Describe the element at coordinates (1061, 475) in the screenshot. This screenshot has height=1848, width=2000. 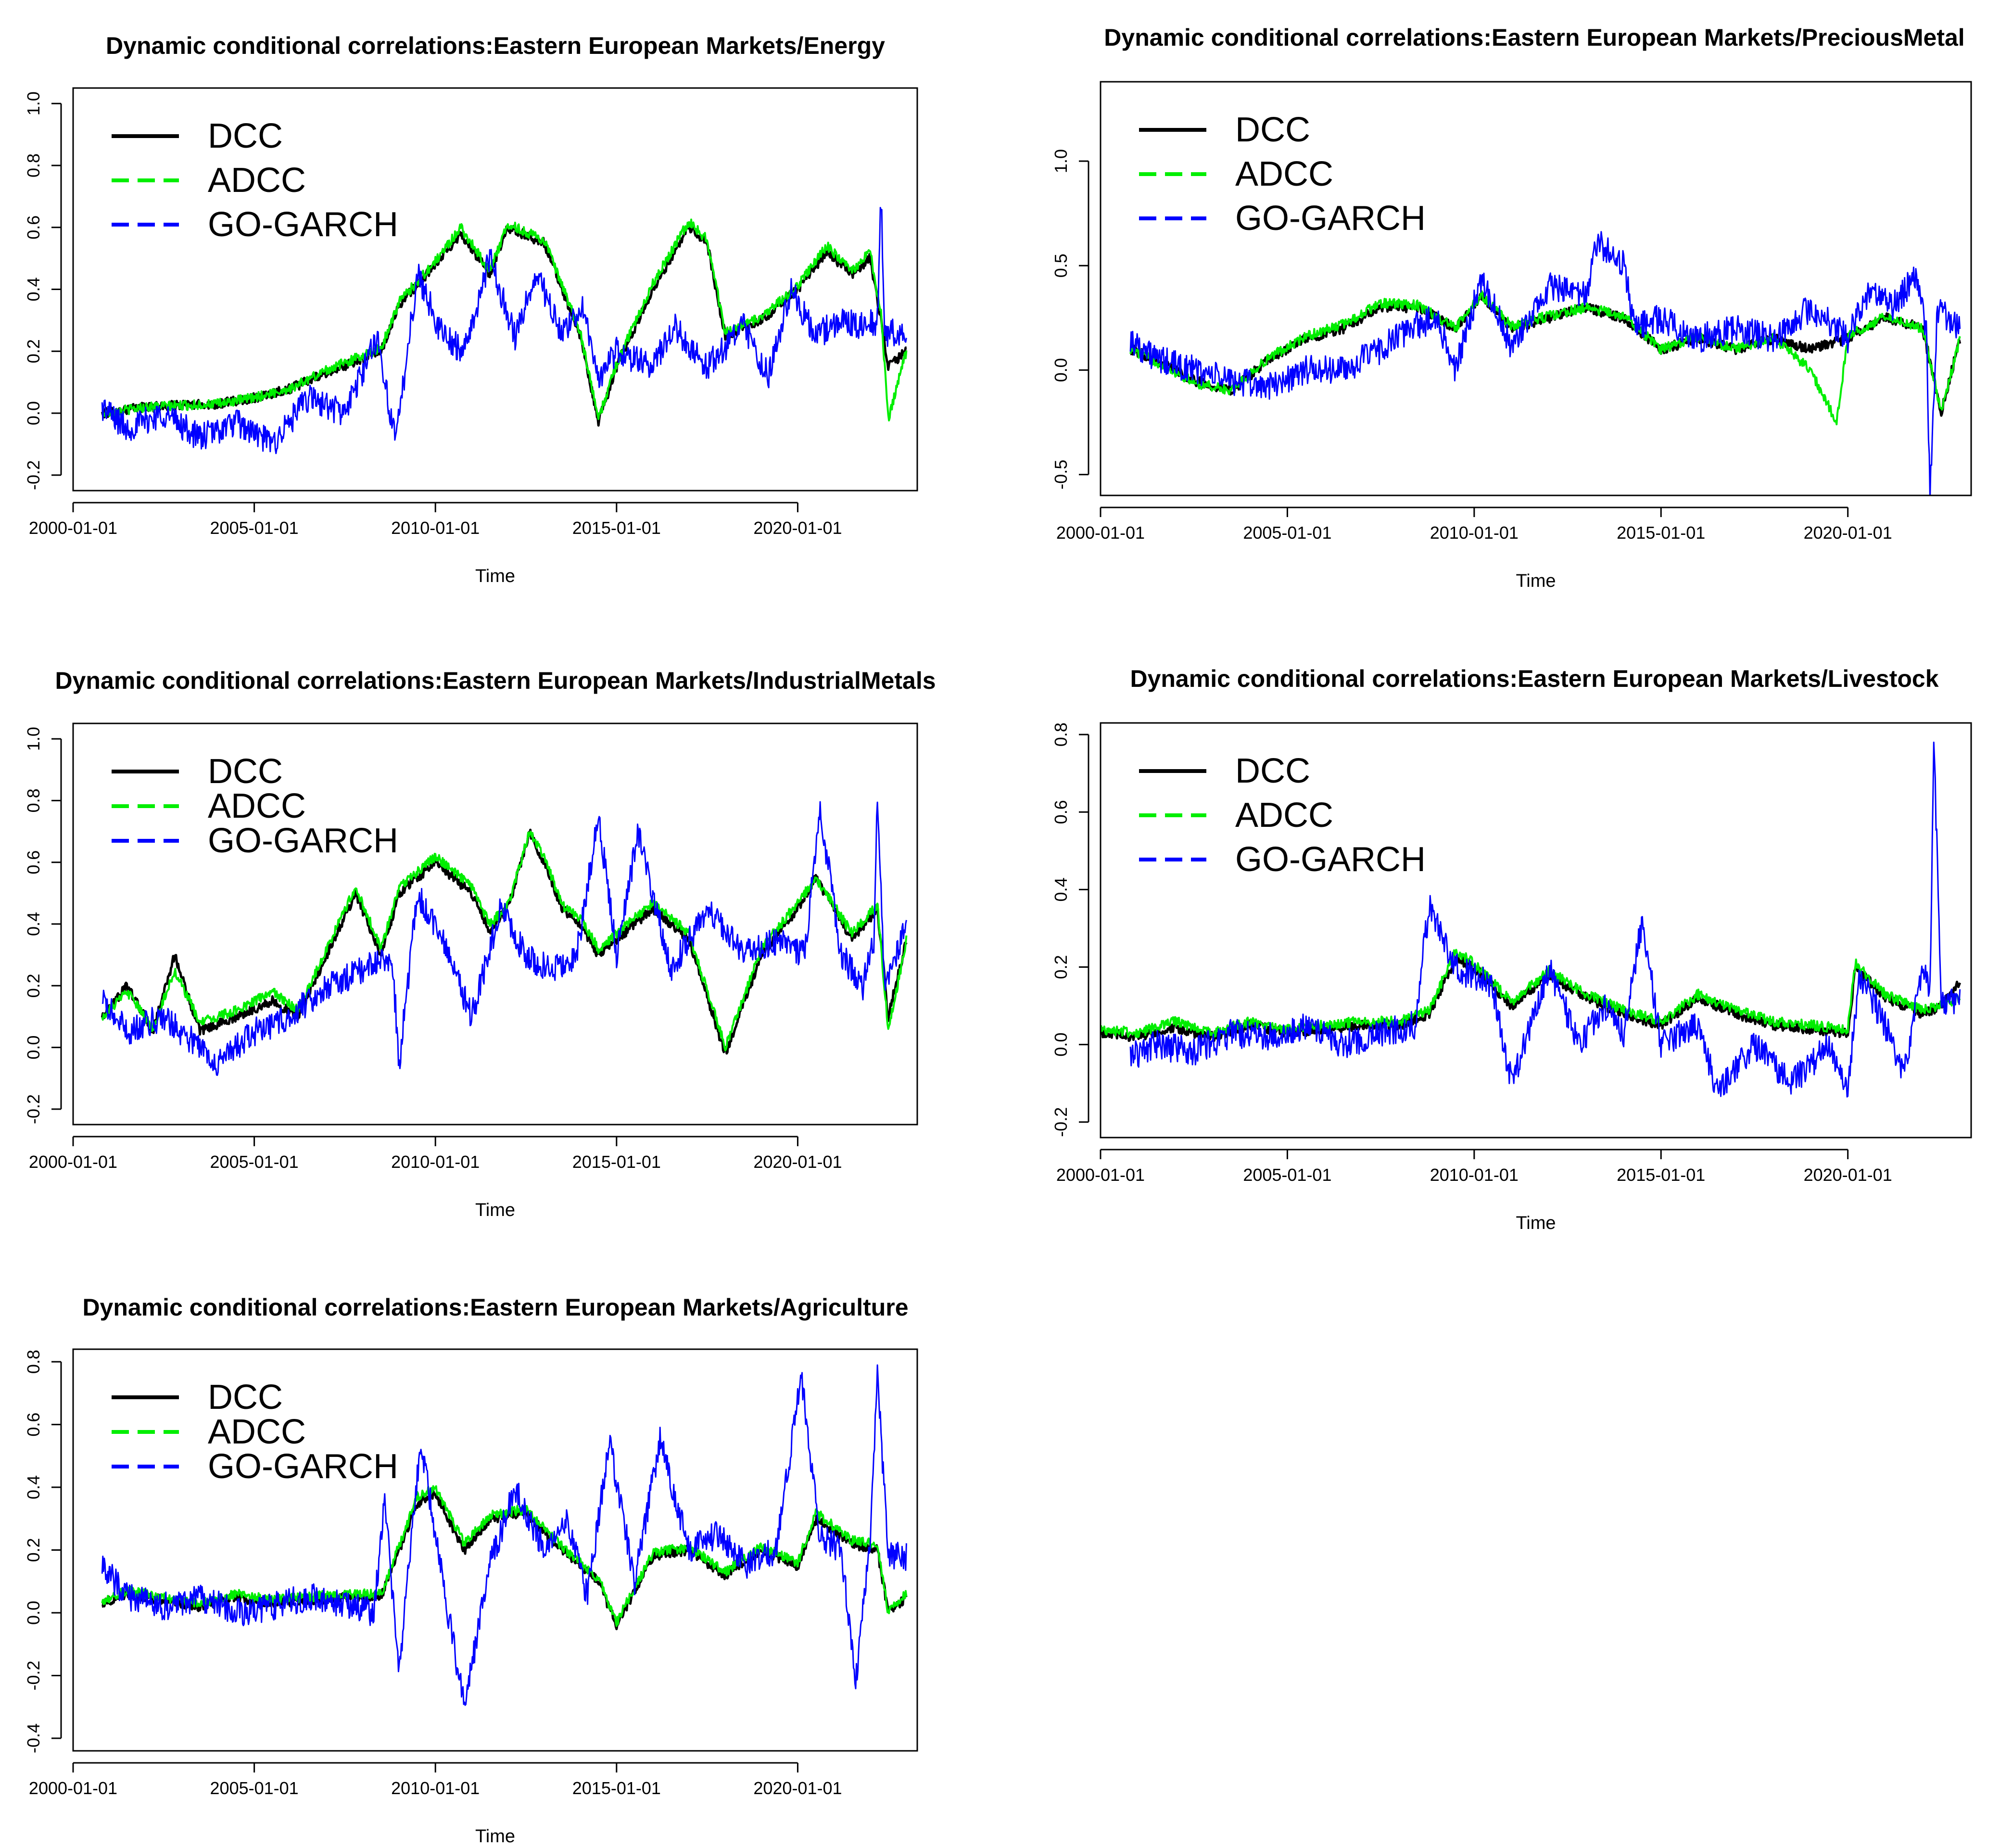
I see `y-tick-label: -0.5` at that location.